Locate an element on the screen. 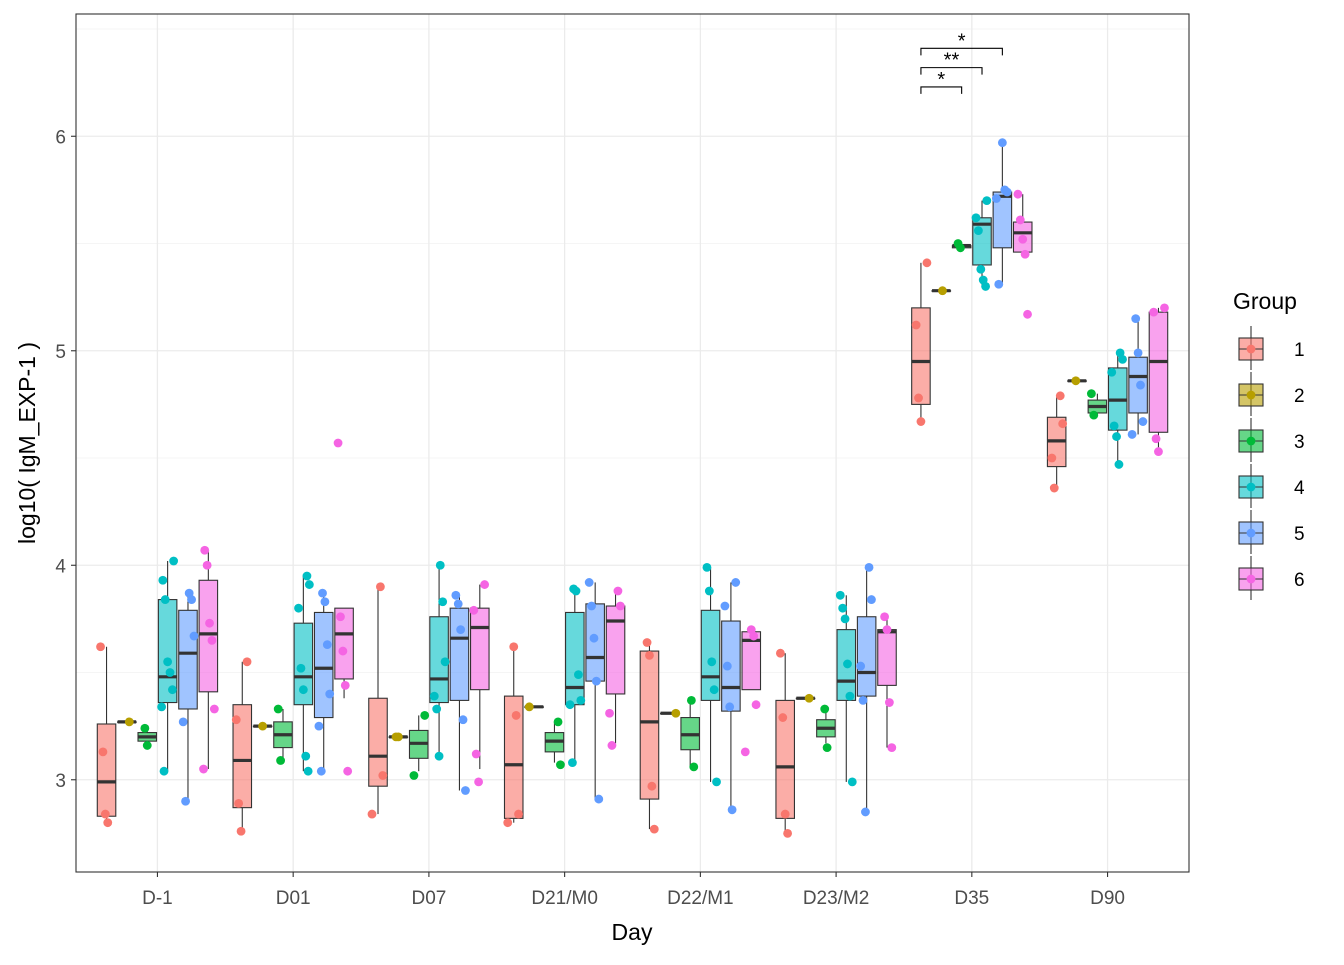 This screenshot has width=1344, height=965. y-tick-label: 3 is located at coordinates (60, 781).